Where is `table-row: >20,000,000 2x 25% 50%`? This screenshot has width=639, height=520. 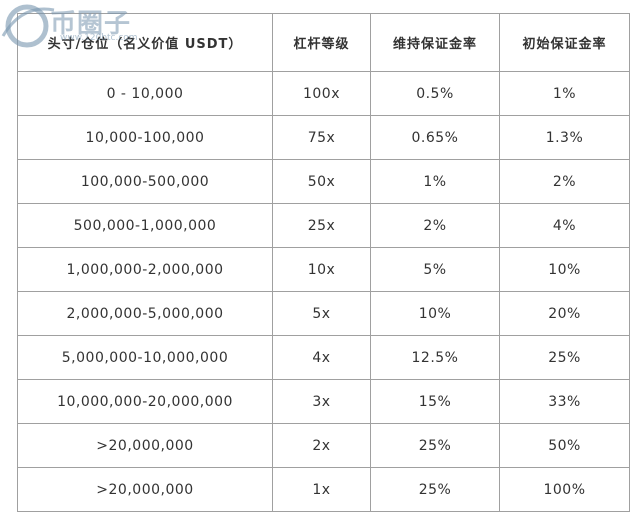 table-row: >20,000,000 2x 25% 50% is located at coordinates (323, 445).